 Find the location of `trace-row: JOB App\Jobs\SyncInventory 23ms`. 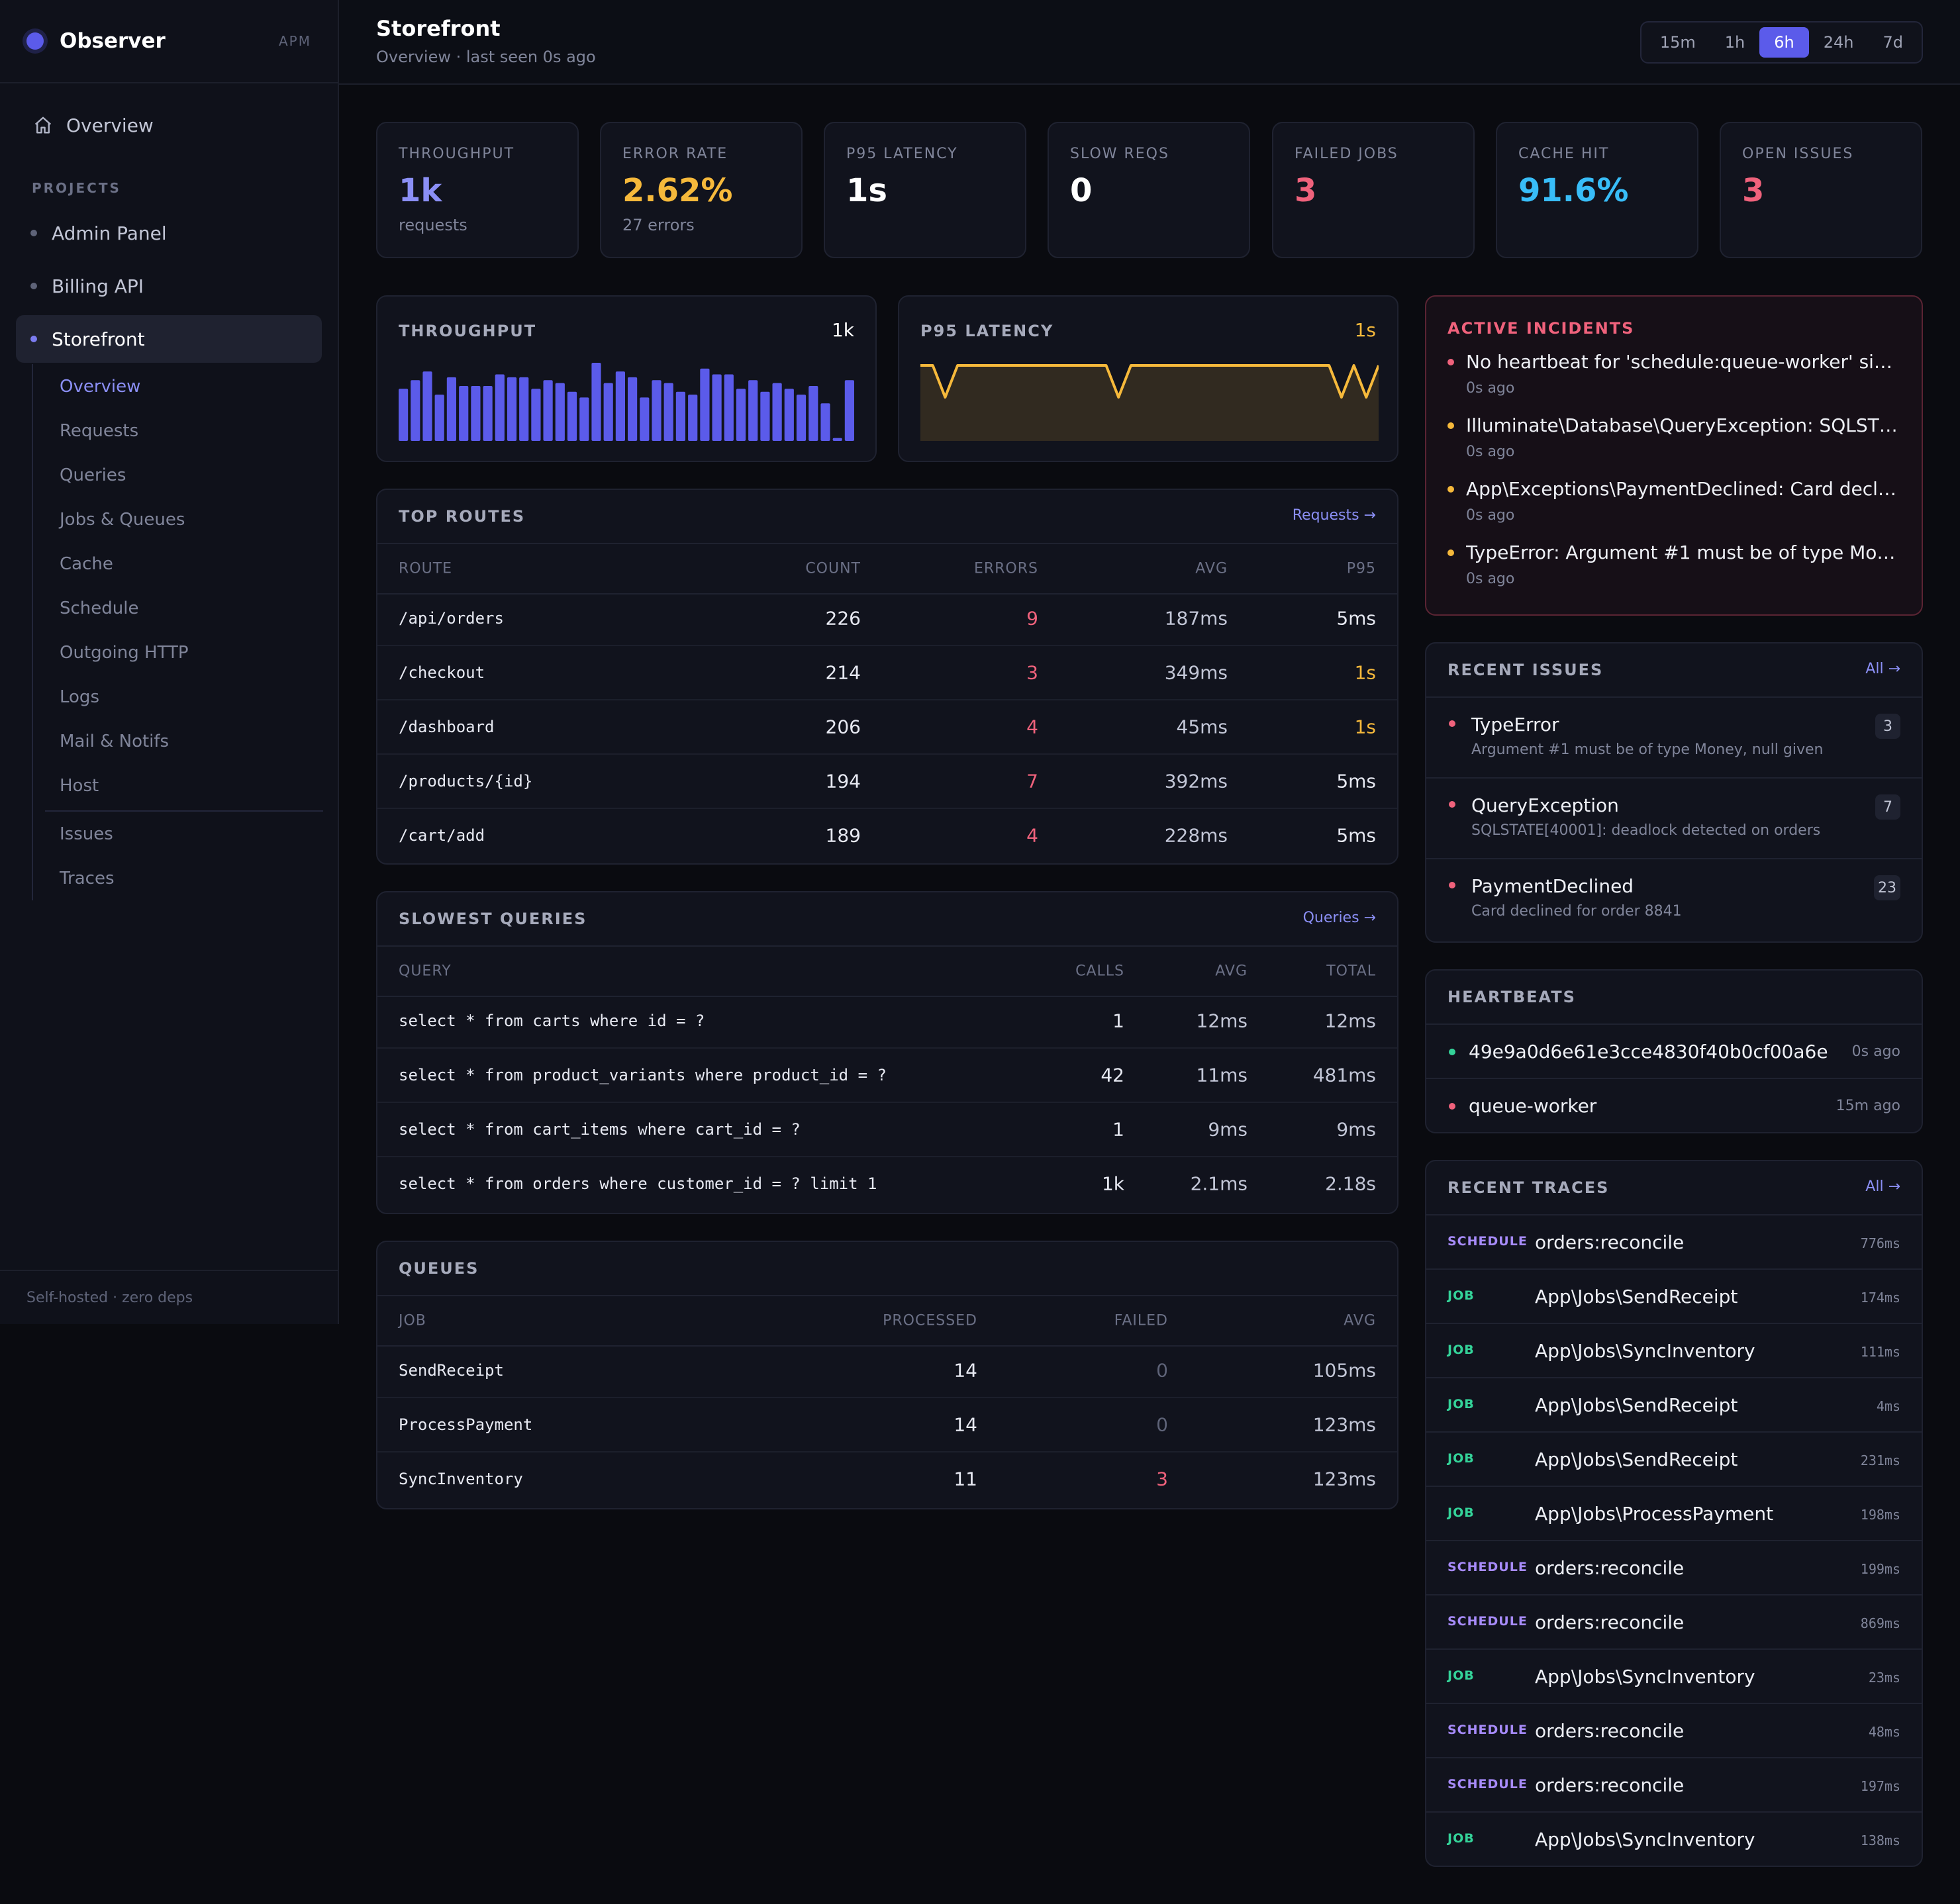

trace-row: JOB App\Jobs\SyncInventory 23ms is located at coordinates (1674, 1676).